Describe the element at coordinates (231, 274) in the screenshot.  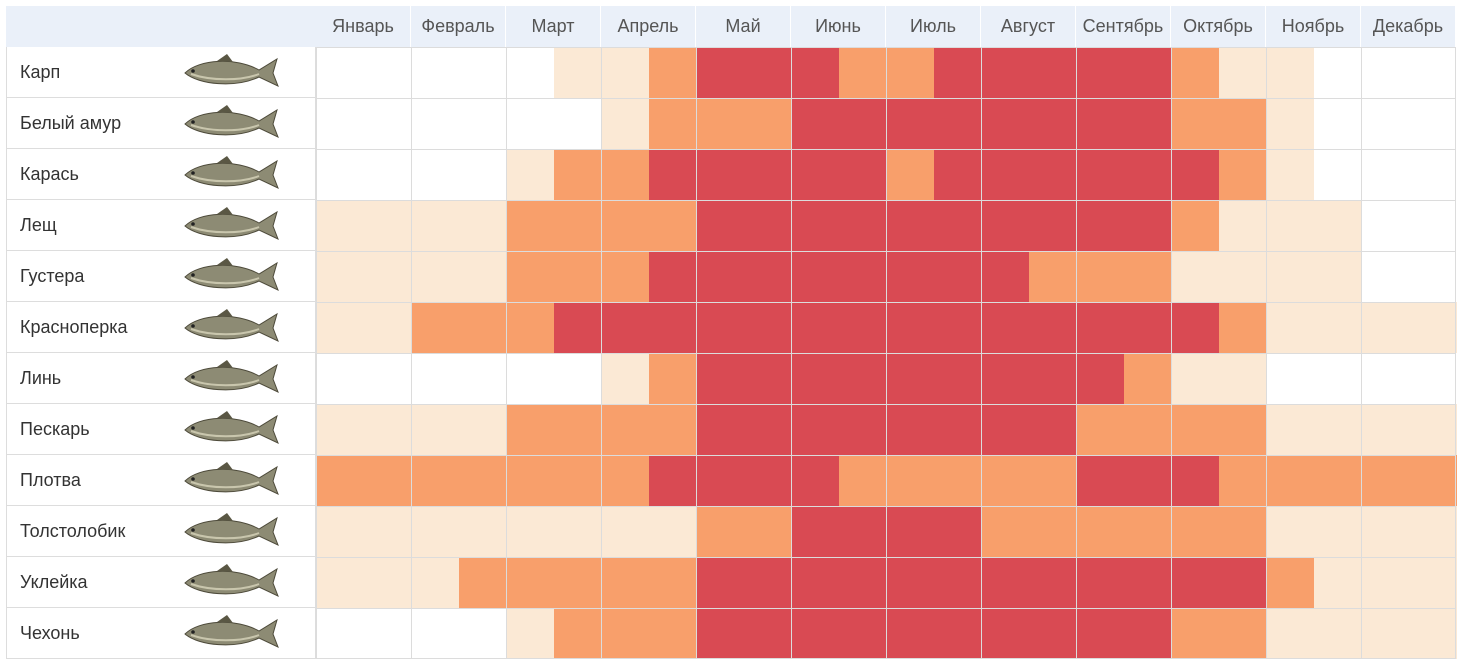
I see `white-bream-icon-graphic` at that location.